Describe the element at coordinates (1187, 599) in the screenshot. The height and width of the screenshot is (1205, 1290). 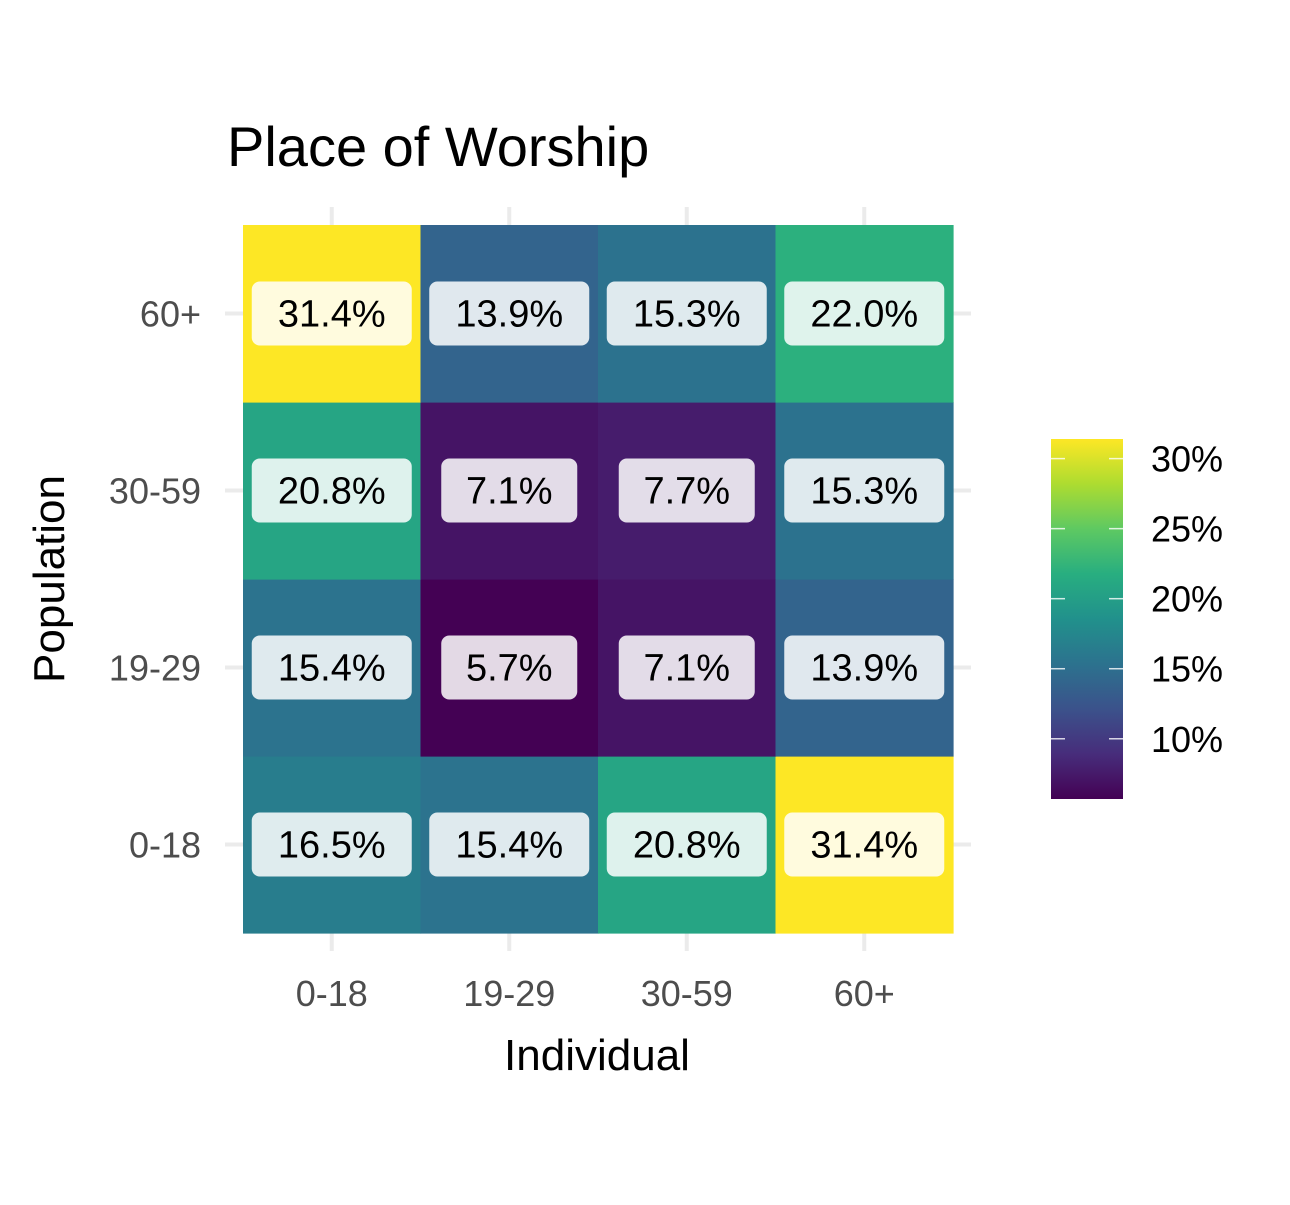
I see `legend-label: 20%` at that location.